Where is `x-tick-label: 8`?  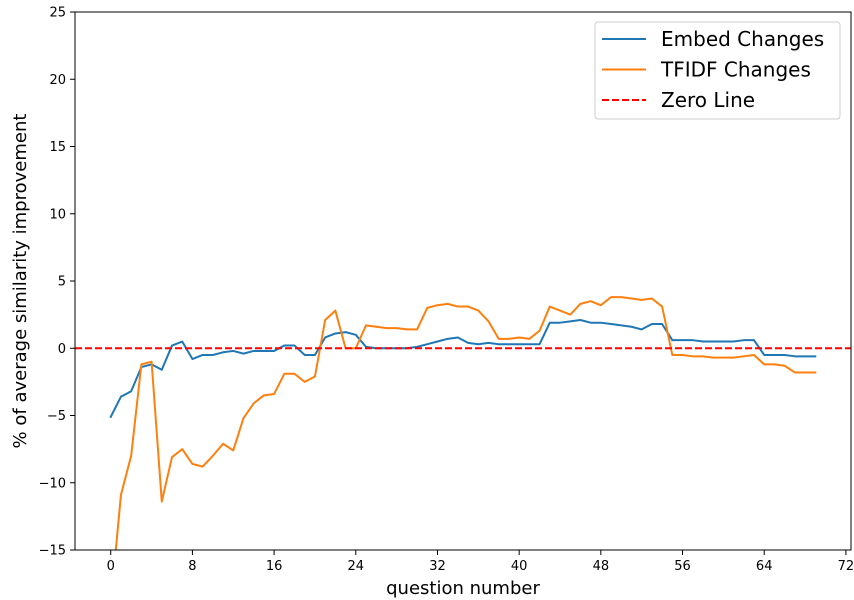 x-tick-label: 8 is located at coordinates (192, 566).